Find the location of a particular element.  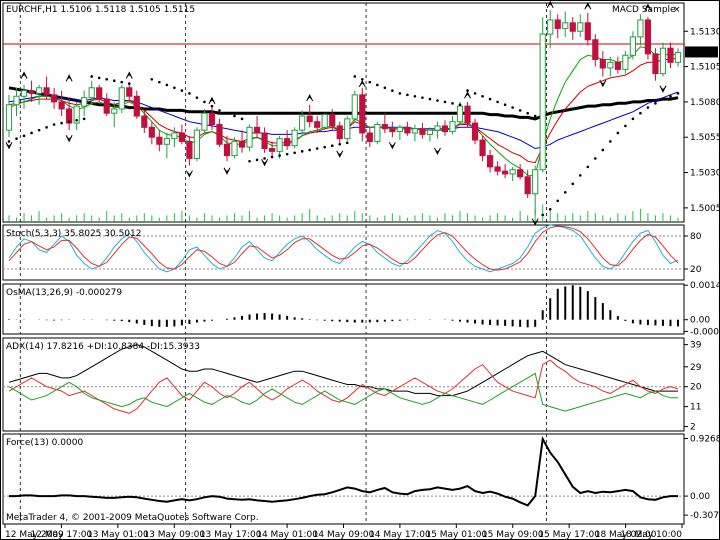

y-tick-label: -0.00049 is located at coordinates (705, 332).